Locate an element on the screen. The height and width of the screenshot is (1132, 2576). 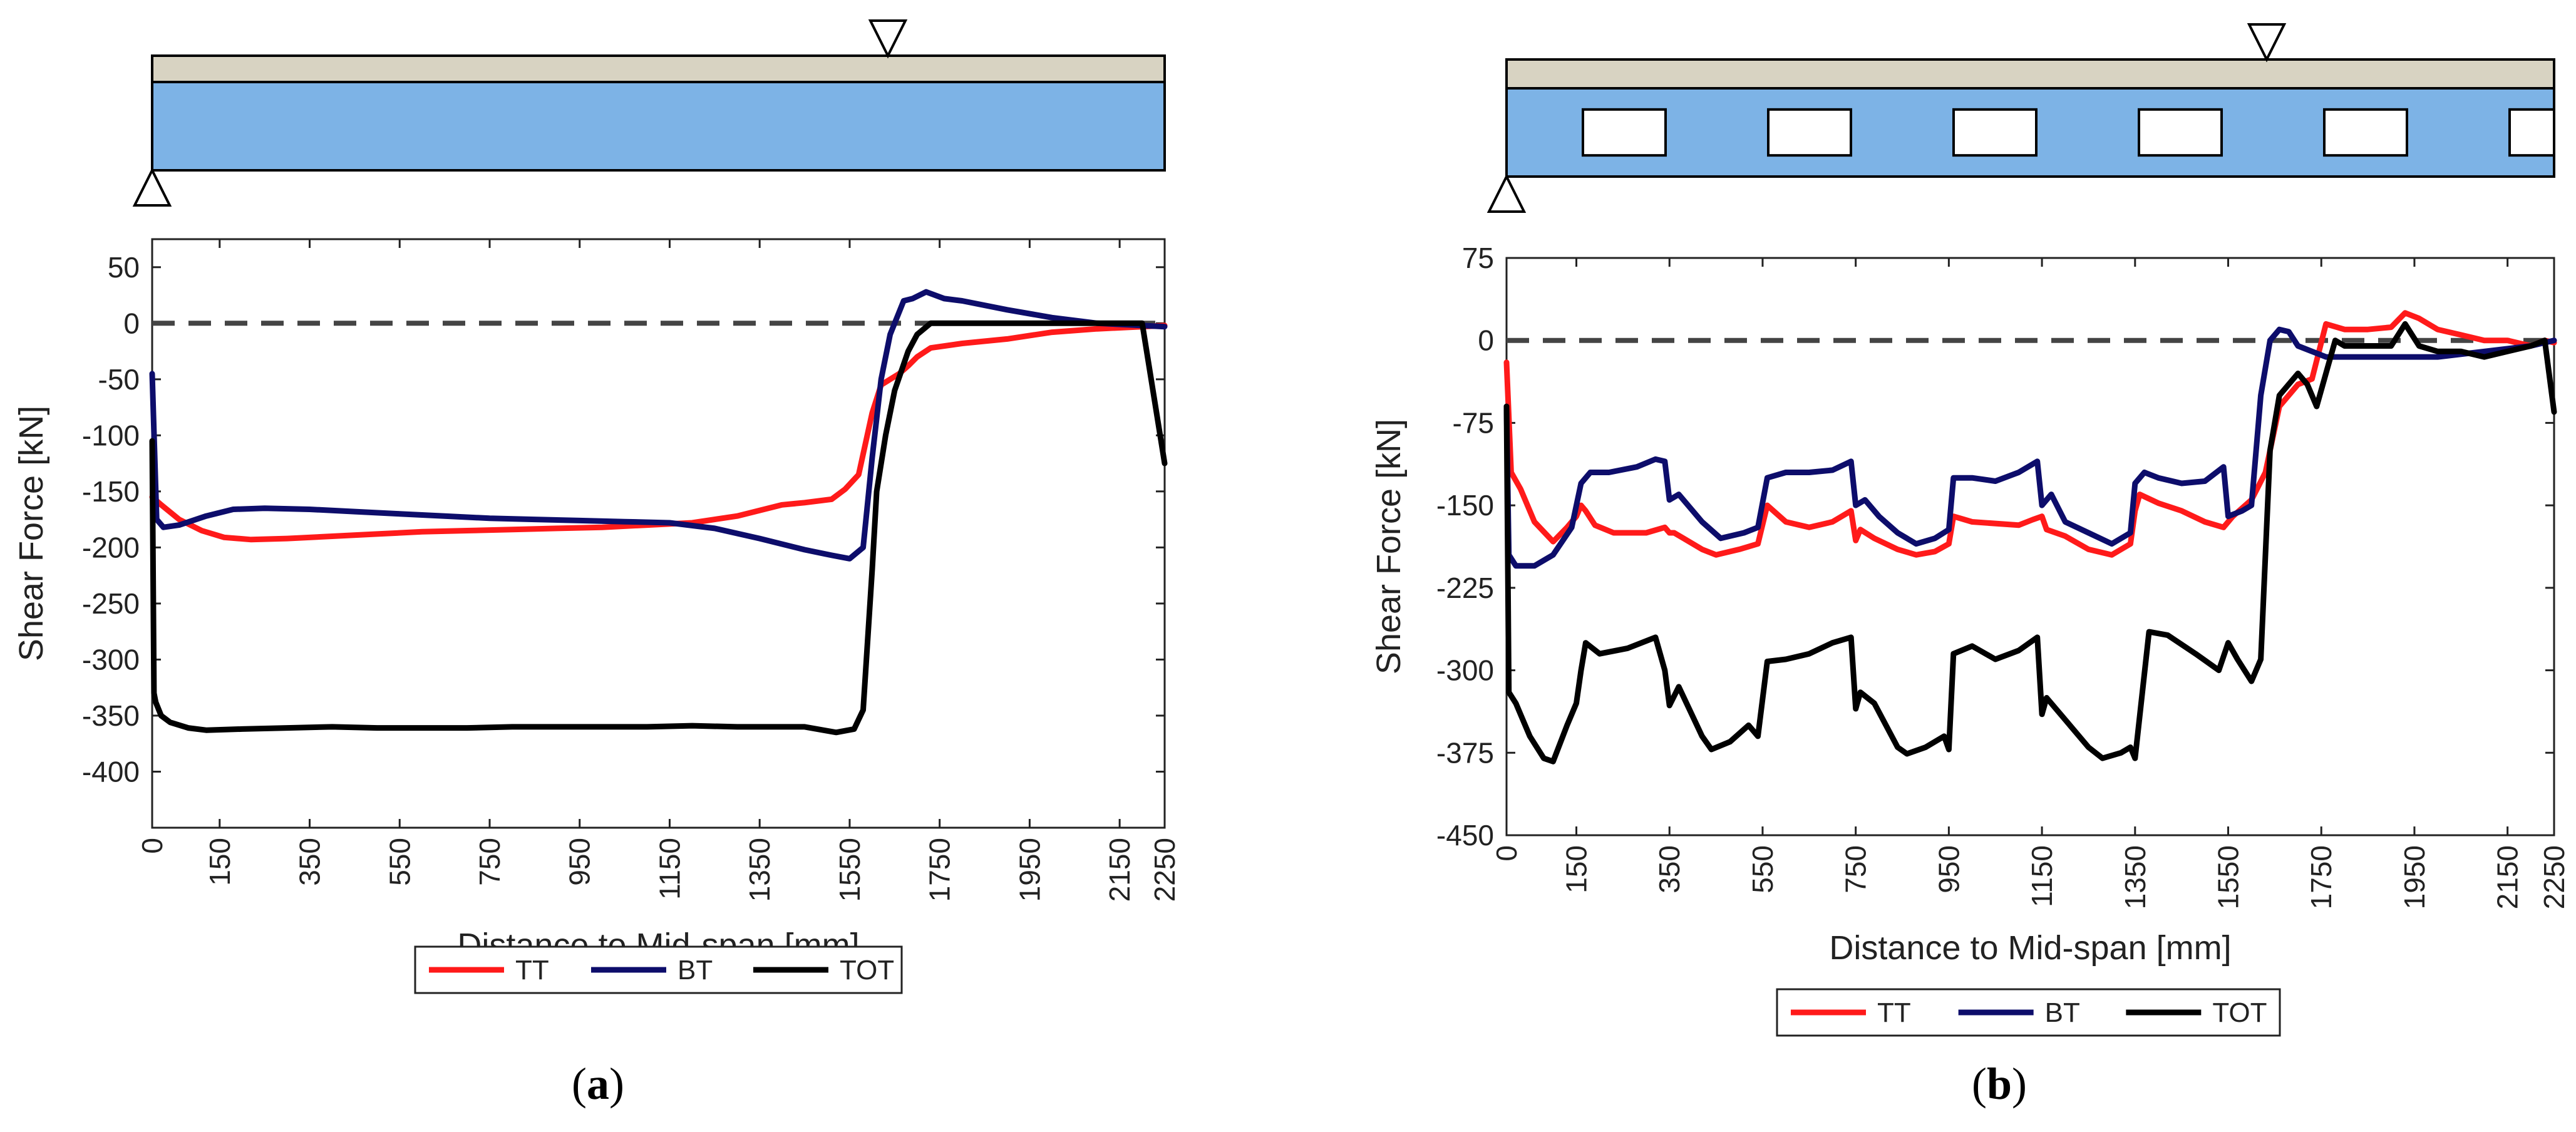
y-tick-label: -200 is located at coordinates (111, 547).